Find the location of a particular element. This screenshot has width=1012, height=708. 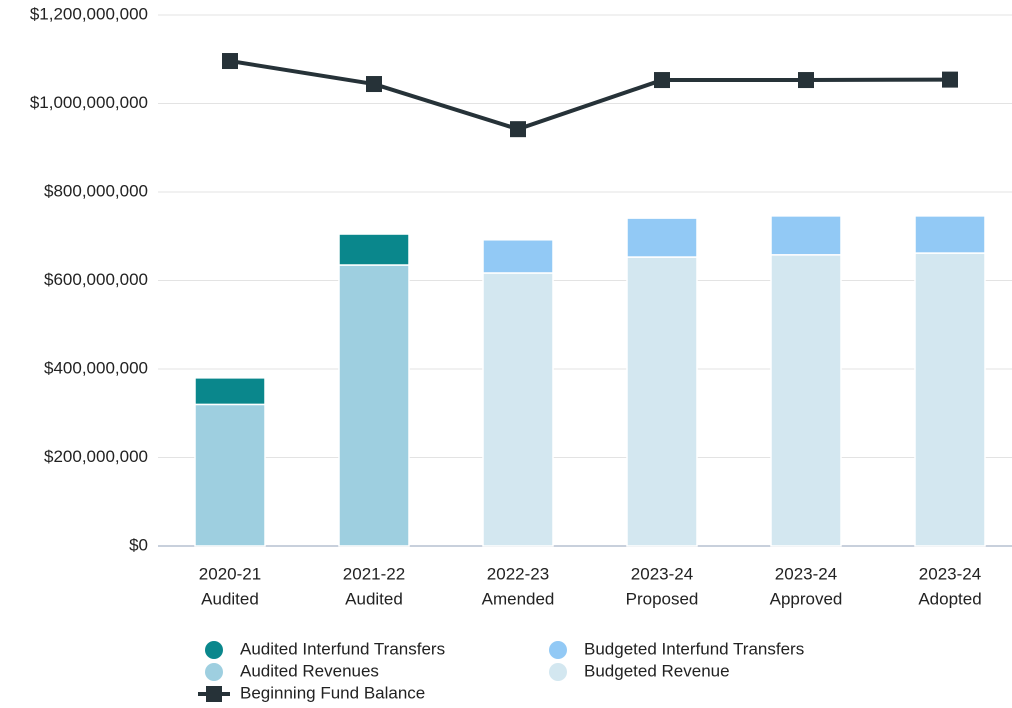

y-tick-label: $1,000,000,000 is located at coordinates (89, 102).